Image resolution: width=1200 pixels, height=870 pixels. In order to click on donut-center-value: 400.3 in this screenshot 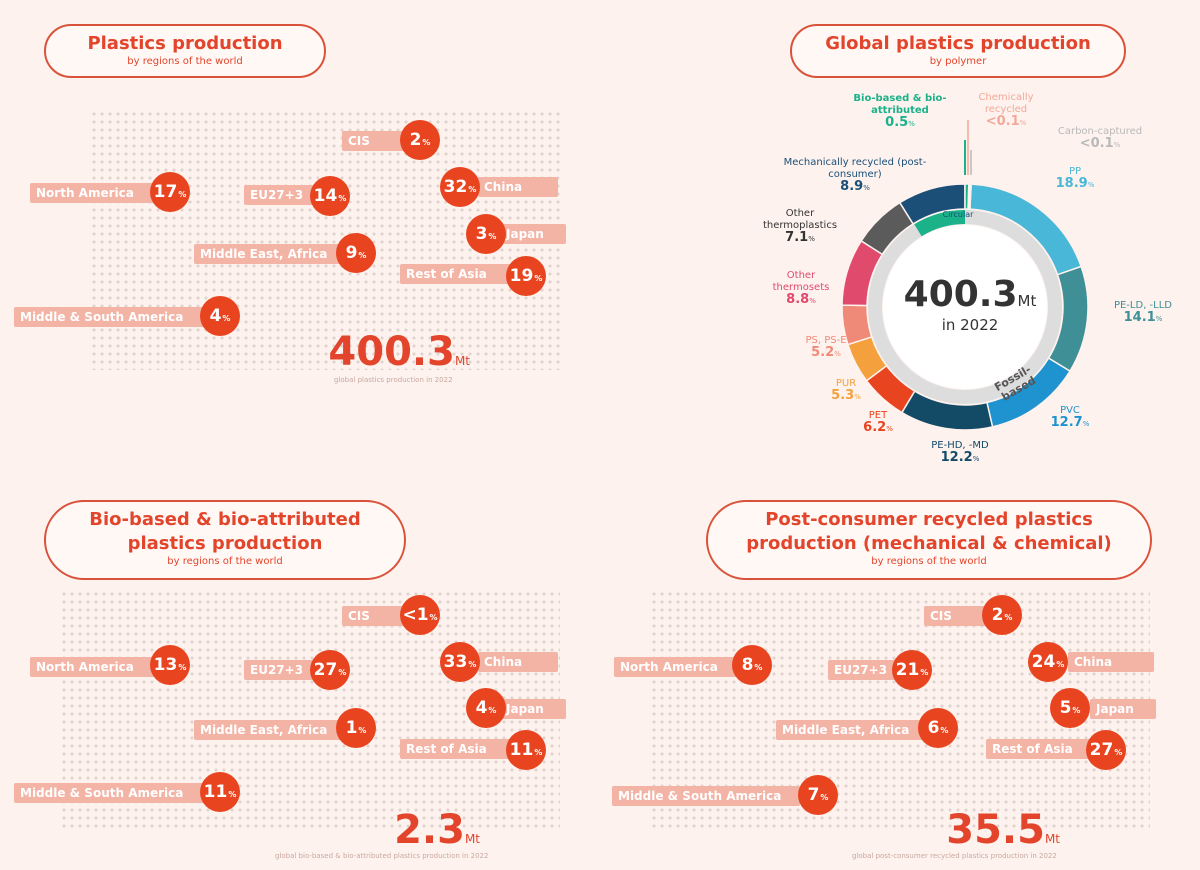, I will do `click(960, 294)`.